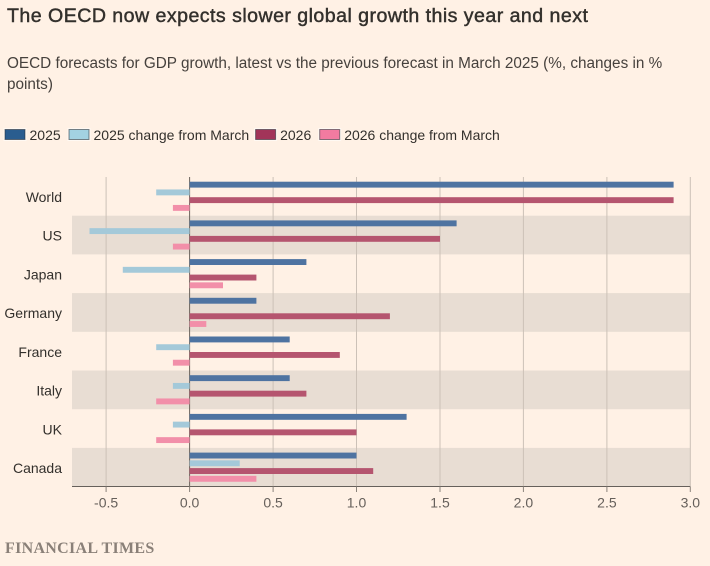  I want to click on svg-text: US, so click(52, 236).